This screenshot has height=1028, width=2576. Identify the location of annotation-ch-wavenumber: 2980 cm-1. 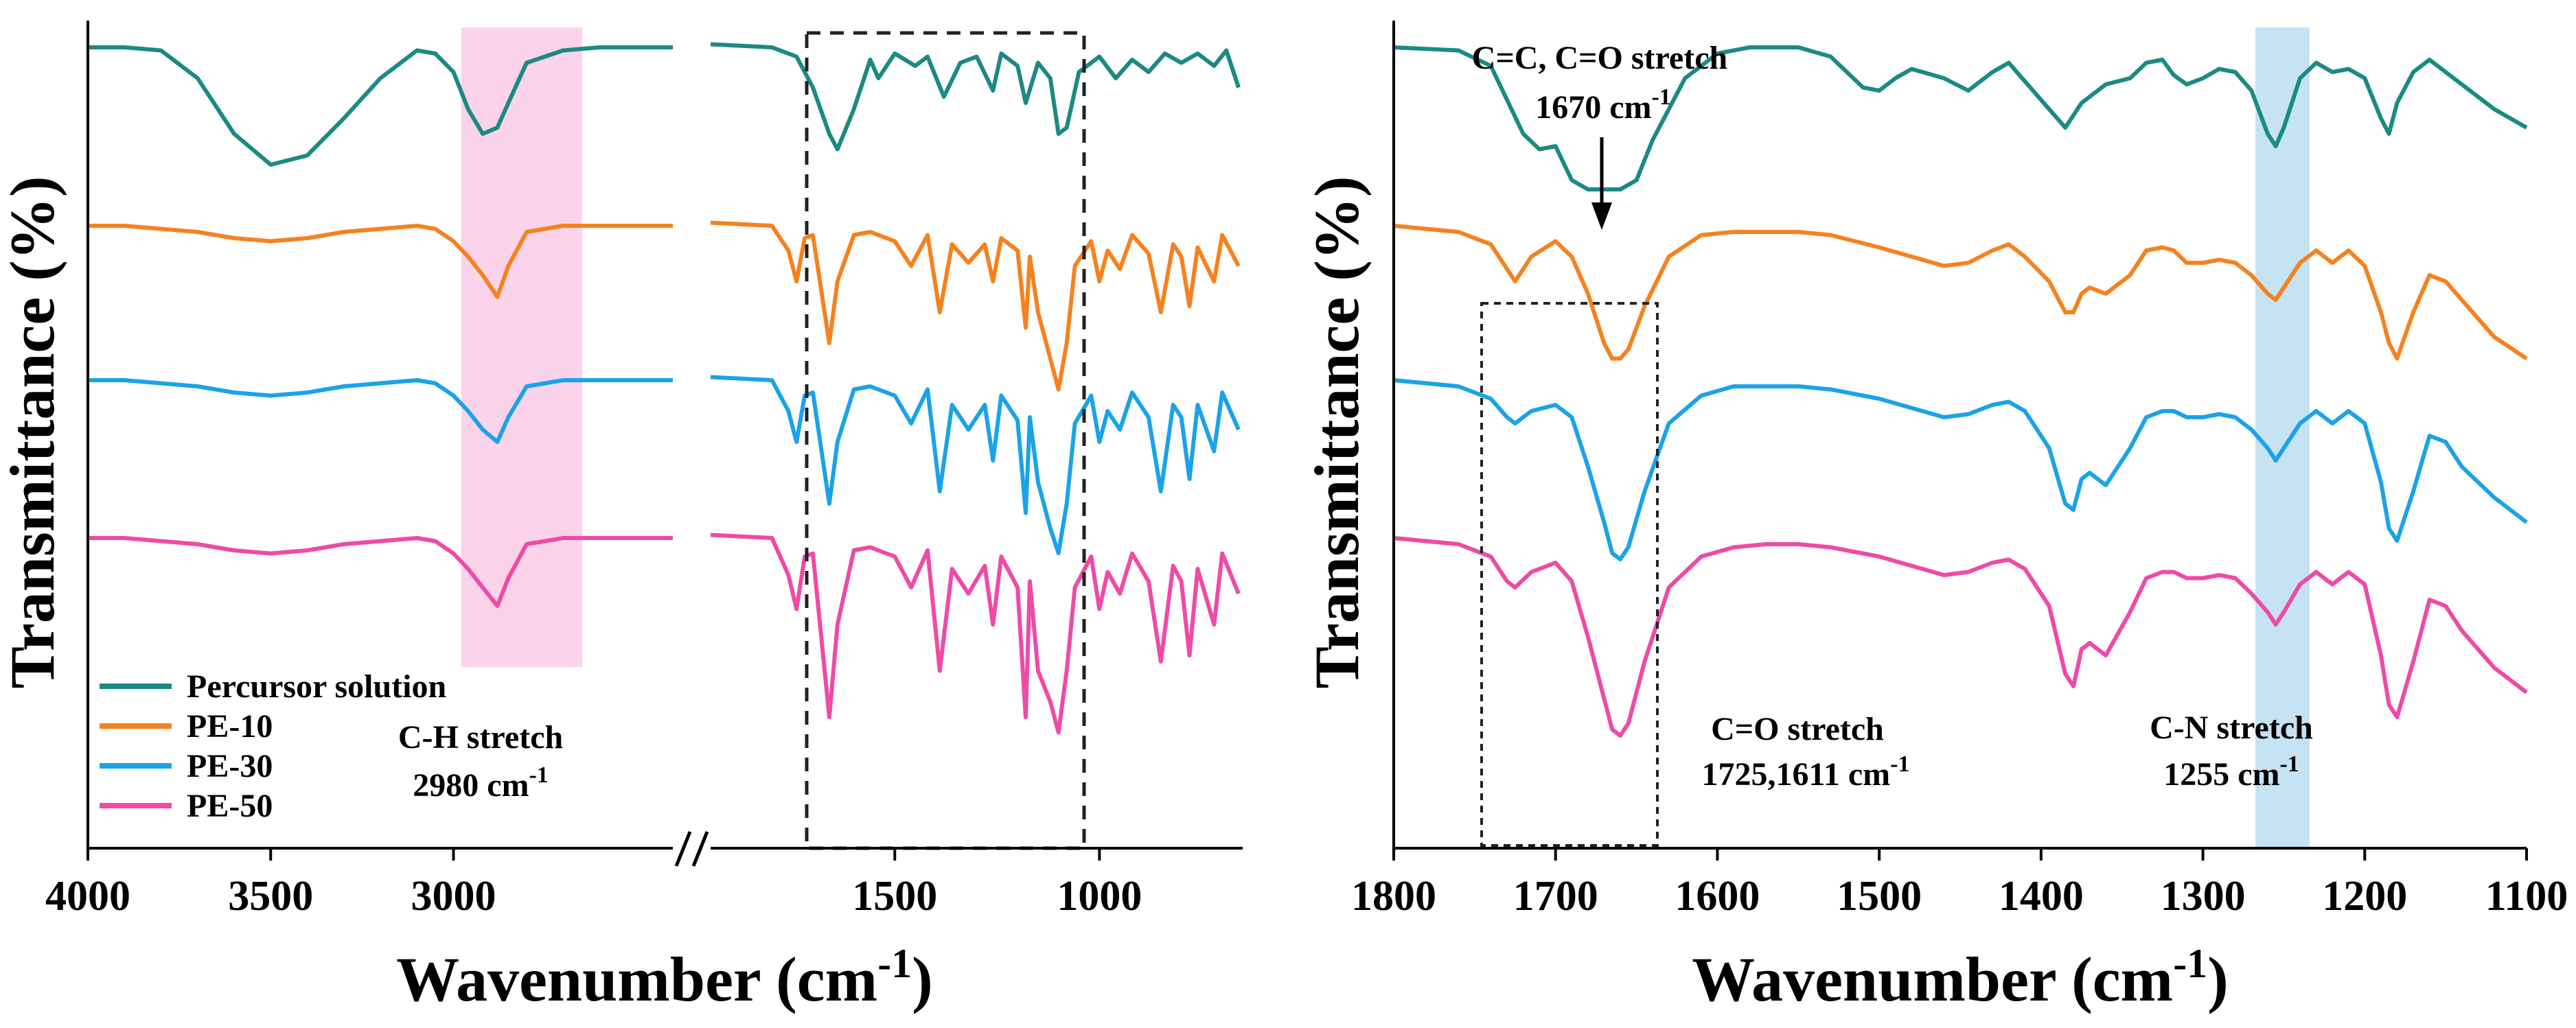
(481, 783).